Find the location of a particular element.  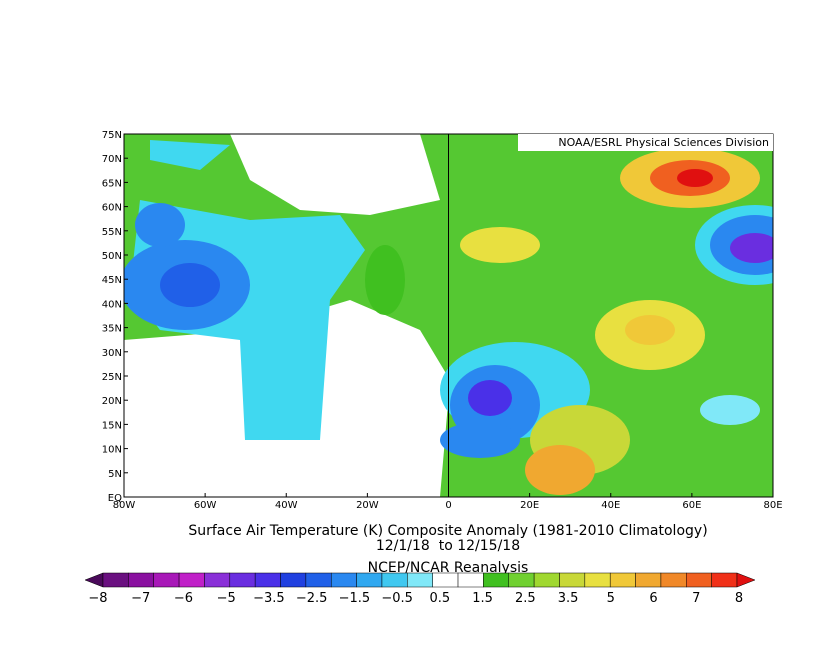

lat-label: 25N is located at coordinates (112, 377).